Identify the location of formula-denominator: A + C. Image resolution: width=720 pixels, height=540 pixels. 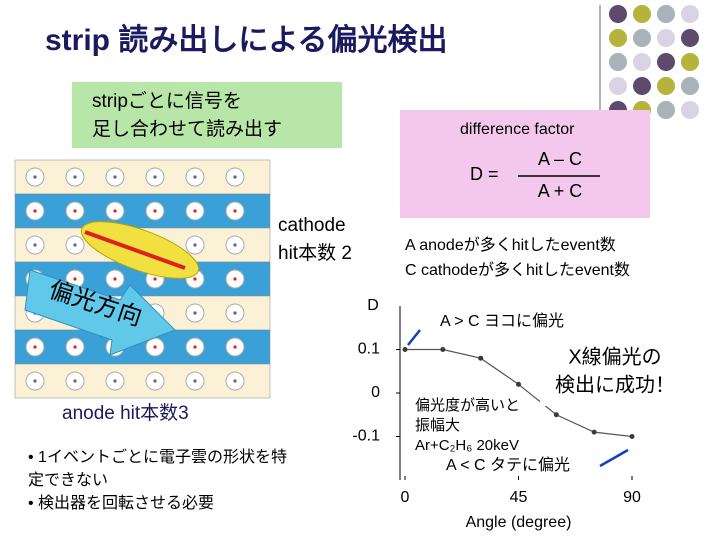
(560, 191).